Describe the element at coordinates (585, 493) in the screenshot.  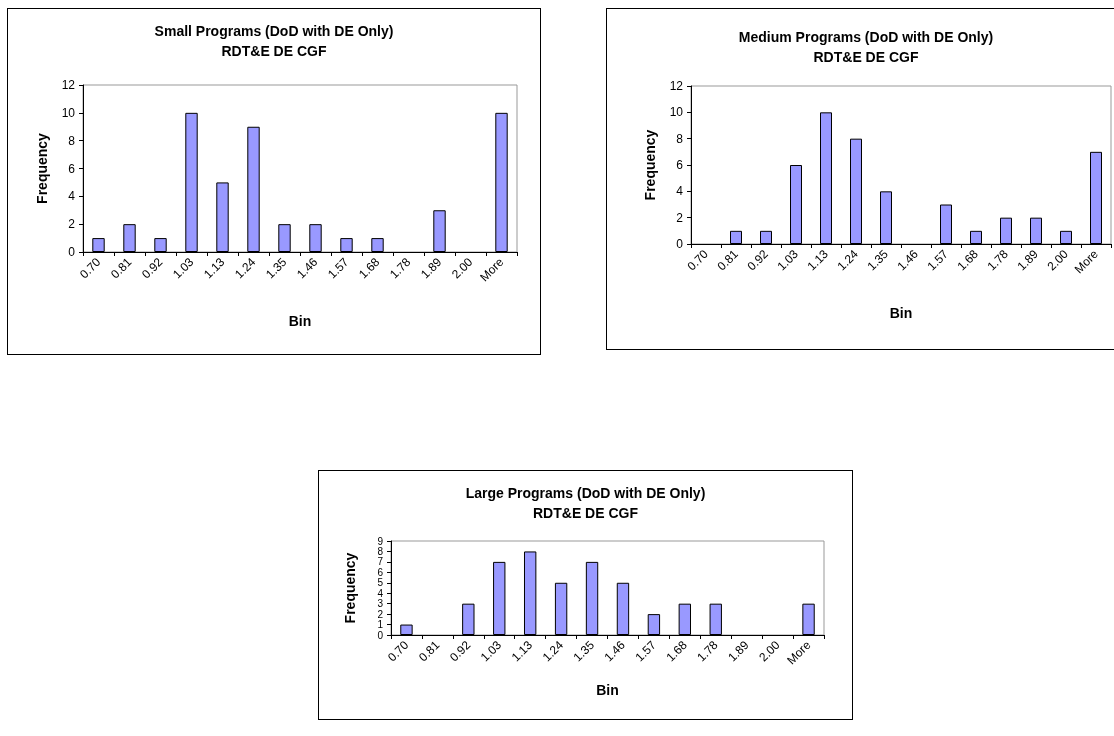
I see `chart-title: Large Programs (DoD with DE Only)` at that location.